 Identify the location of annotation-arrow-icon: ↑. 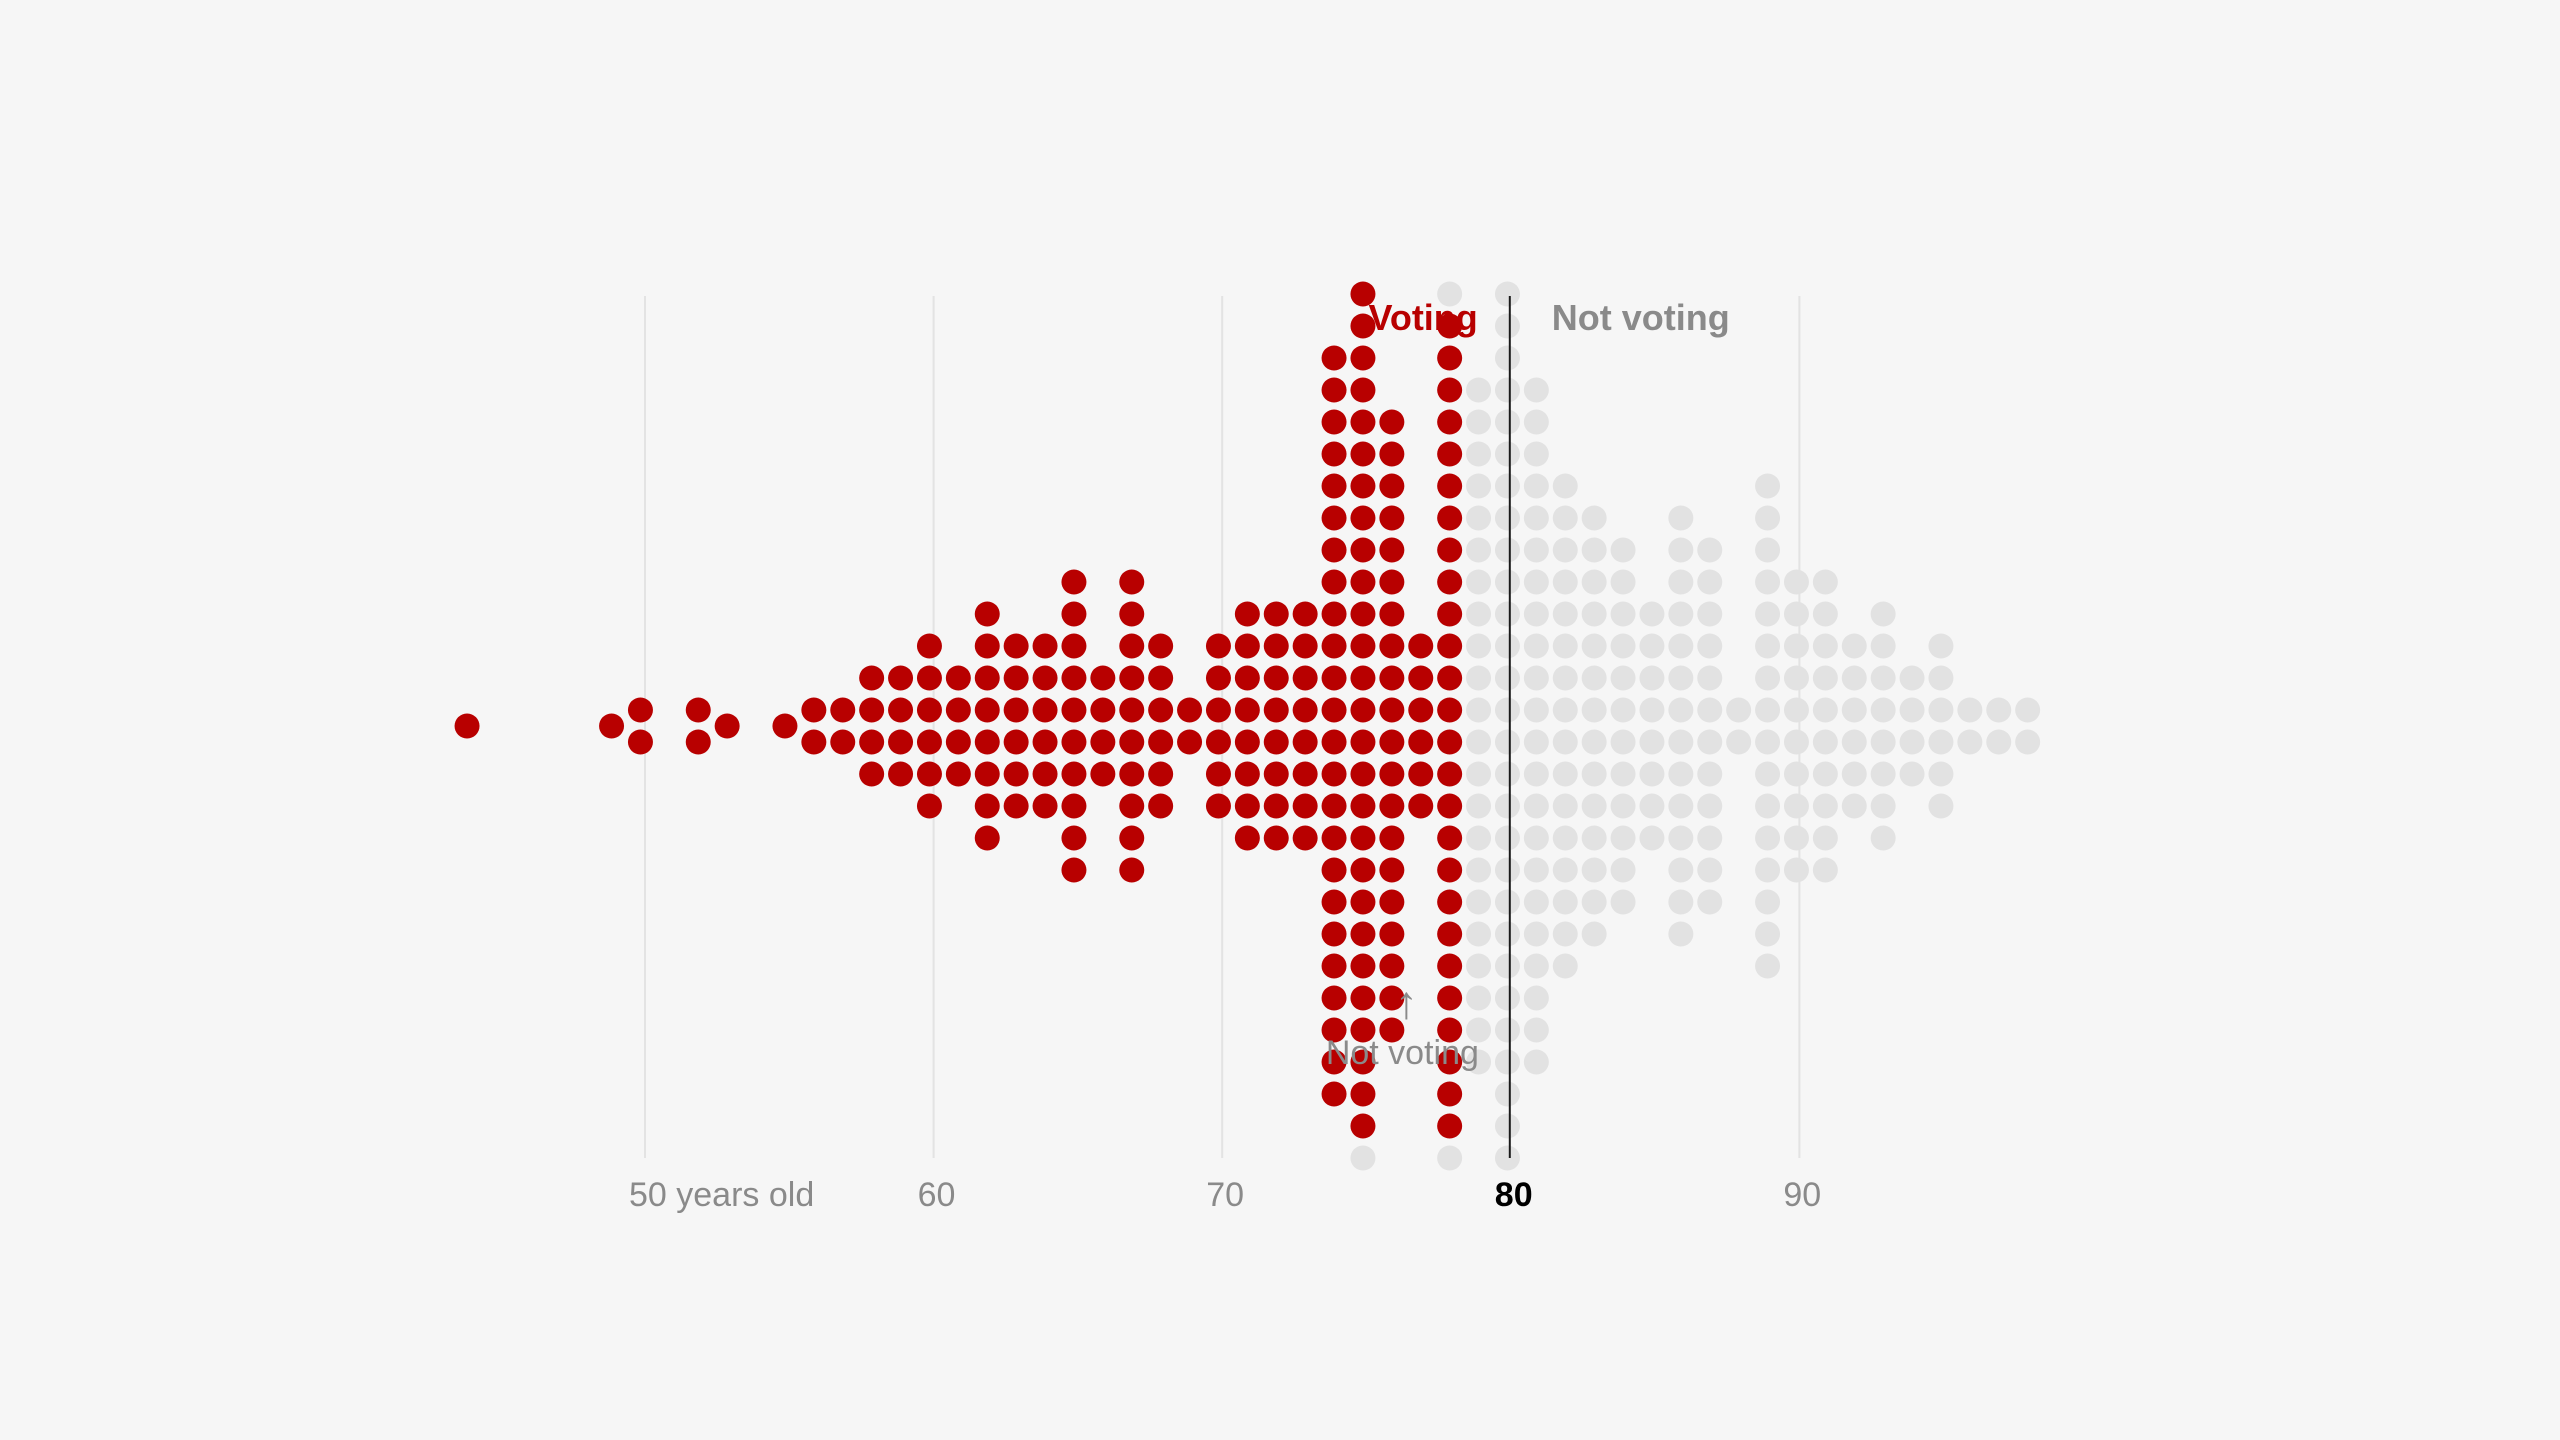
(1406, 1002).